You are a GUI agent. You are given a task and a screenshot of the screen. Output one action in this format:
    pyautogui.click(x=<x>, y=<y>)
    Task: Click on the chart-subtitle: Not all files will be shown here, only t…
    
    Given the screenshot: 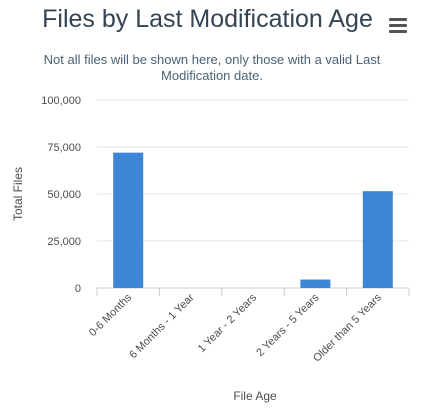 What is the action you would take?
    pyautogui.click(x=212, y=67)
    